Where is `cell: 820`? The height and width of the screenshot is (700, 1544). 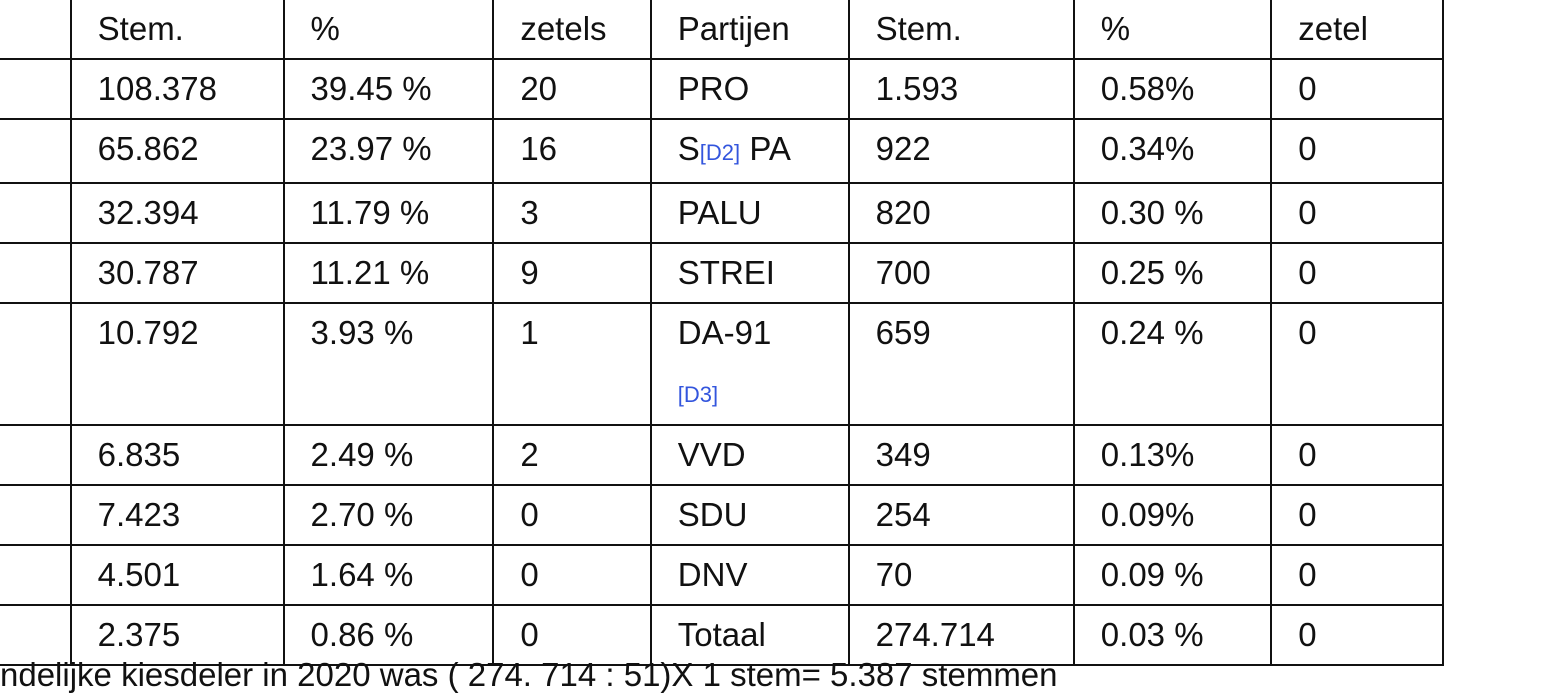
cell: 820 is located at coordinates (961, 213).